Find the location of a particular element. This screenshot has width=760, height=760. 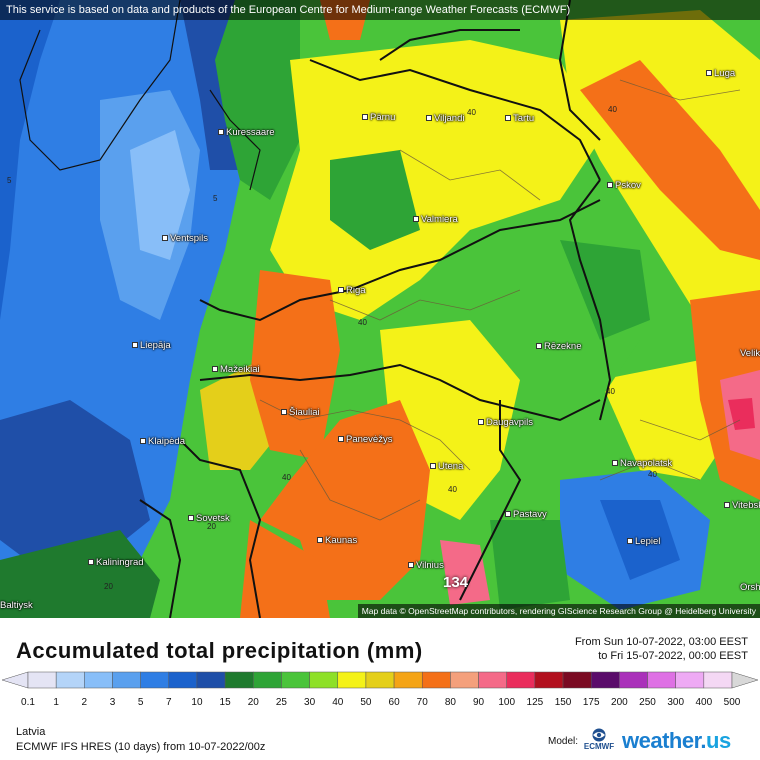

city-label: Kuressaare is located at coordinates (246, 132).